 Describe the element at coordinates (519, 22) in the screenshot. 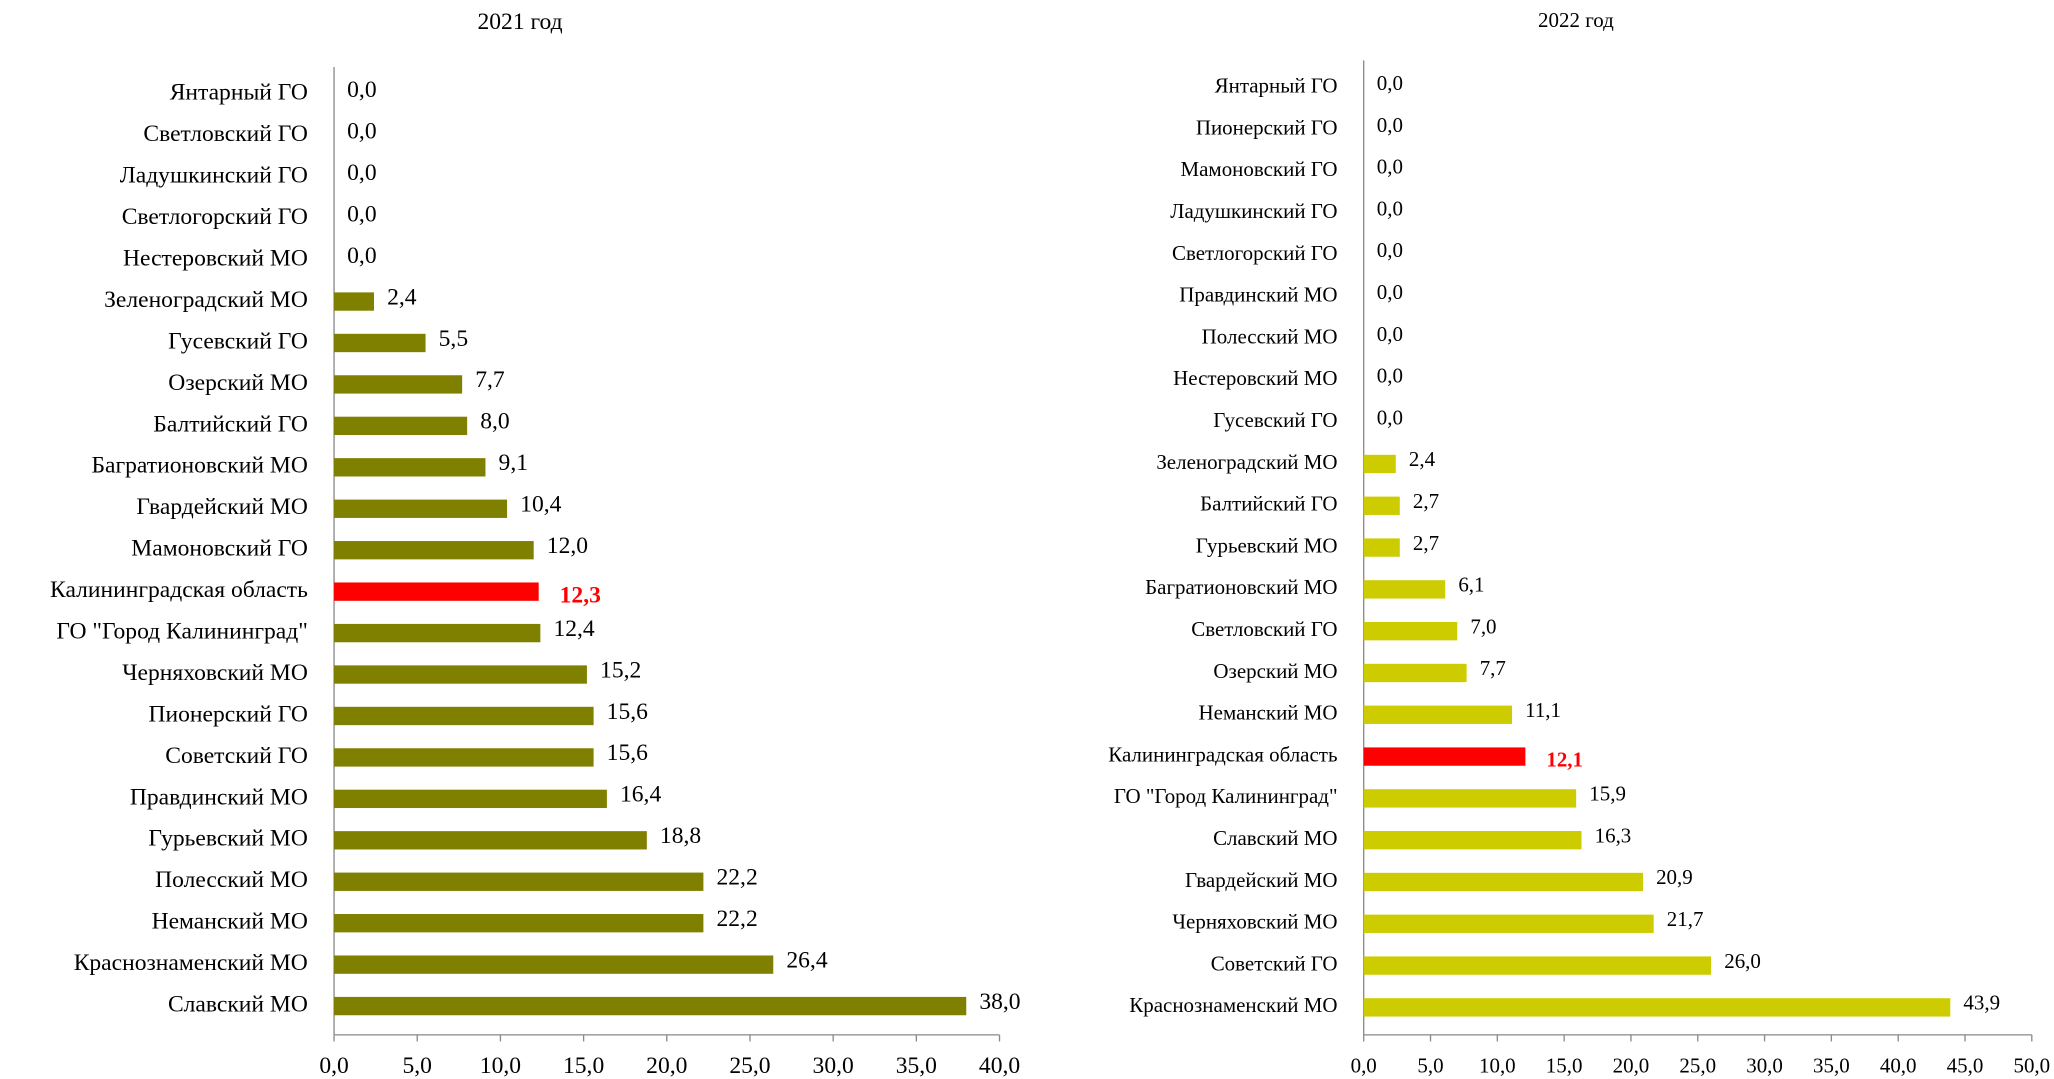

I see `chart-title: 2021 год` at that location.